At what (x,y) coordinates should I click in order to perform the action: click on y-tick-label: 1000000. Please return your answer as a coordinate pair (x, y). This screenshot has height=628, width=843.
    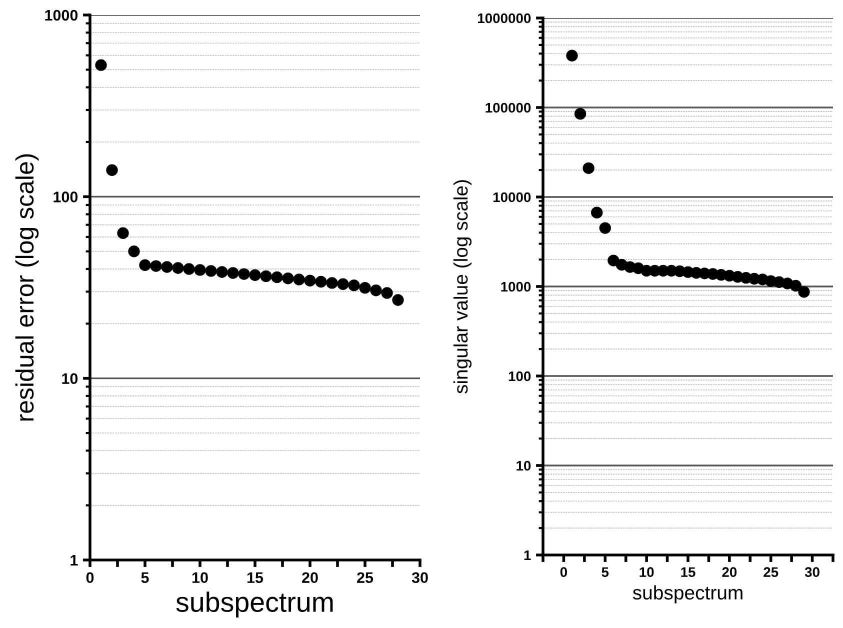
    Looking at the image, I should click on (504, 18).